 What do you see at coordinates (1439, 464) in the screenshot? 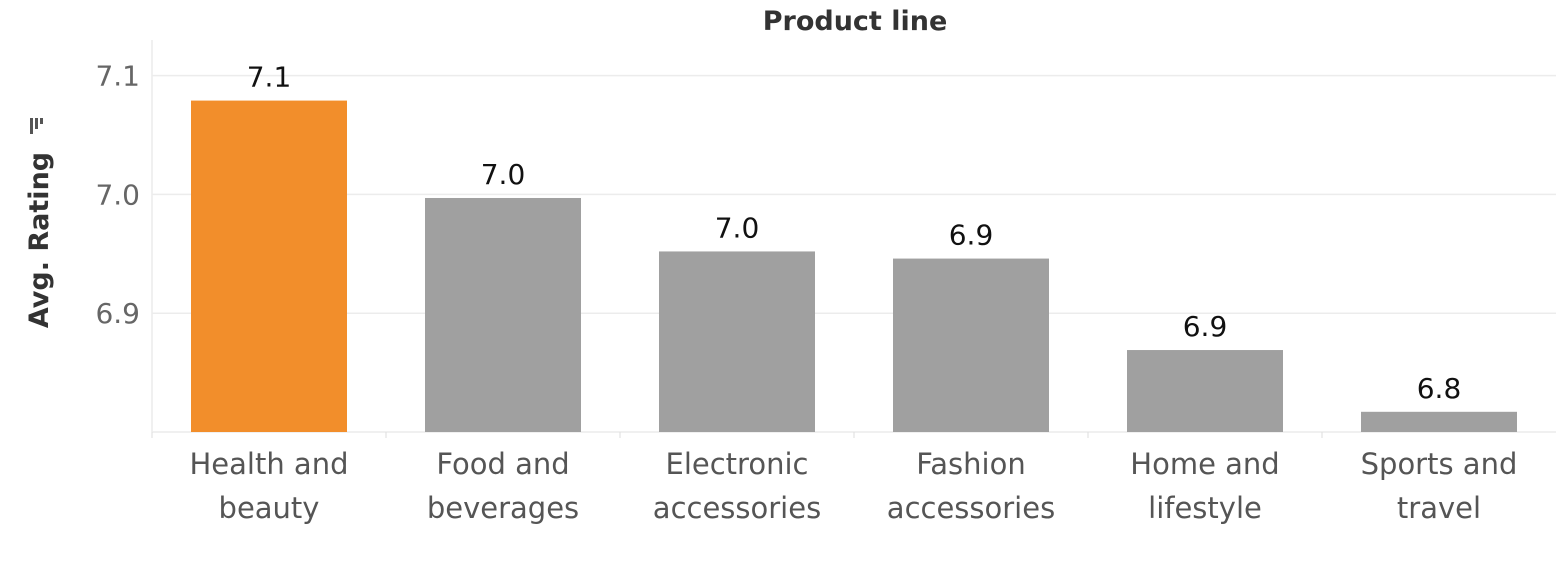
I see `x-tick-label: Sports and` at bounding box center [1439, 464].